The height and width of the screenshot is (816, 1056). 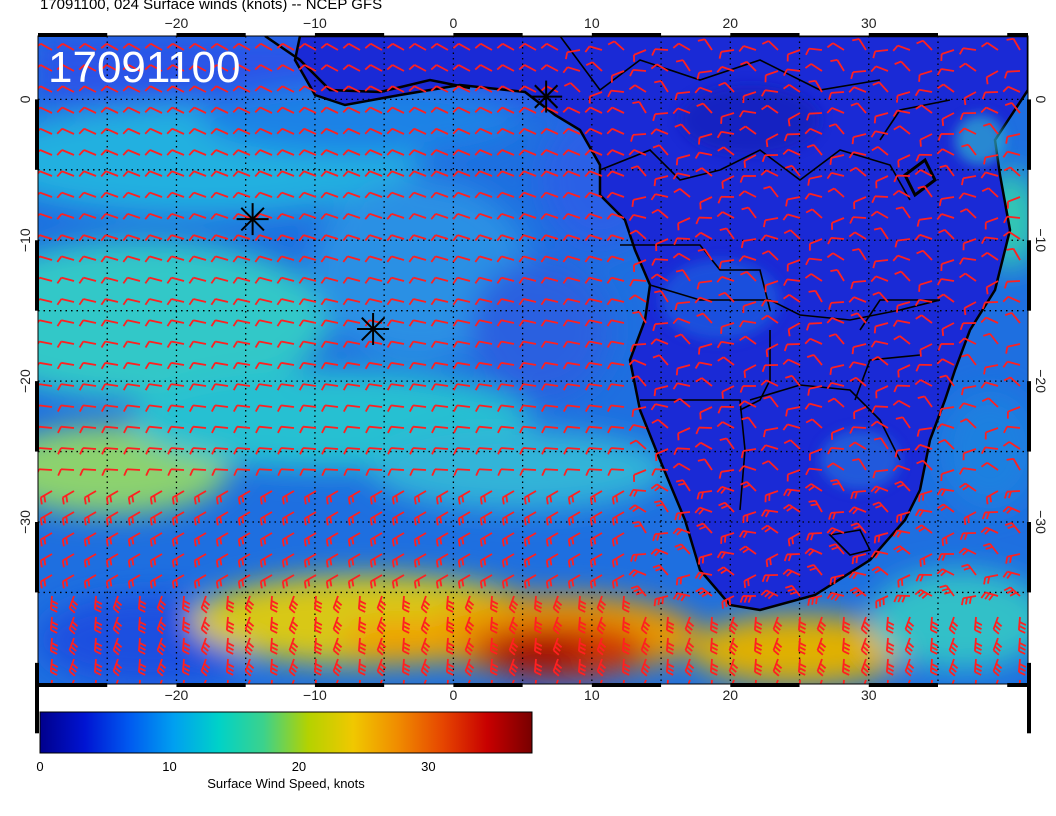 What do you see at coordinates (731, 23) in the screenshot?
I see `lon-label-top: 20` at bounding box center [731, 23].